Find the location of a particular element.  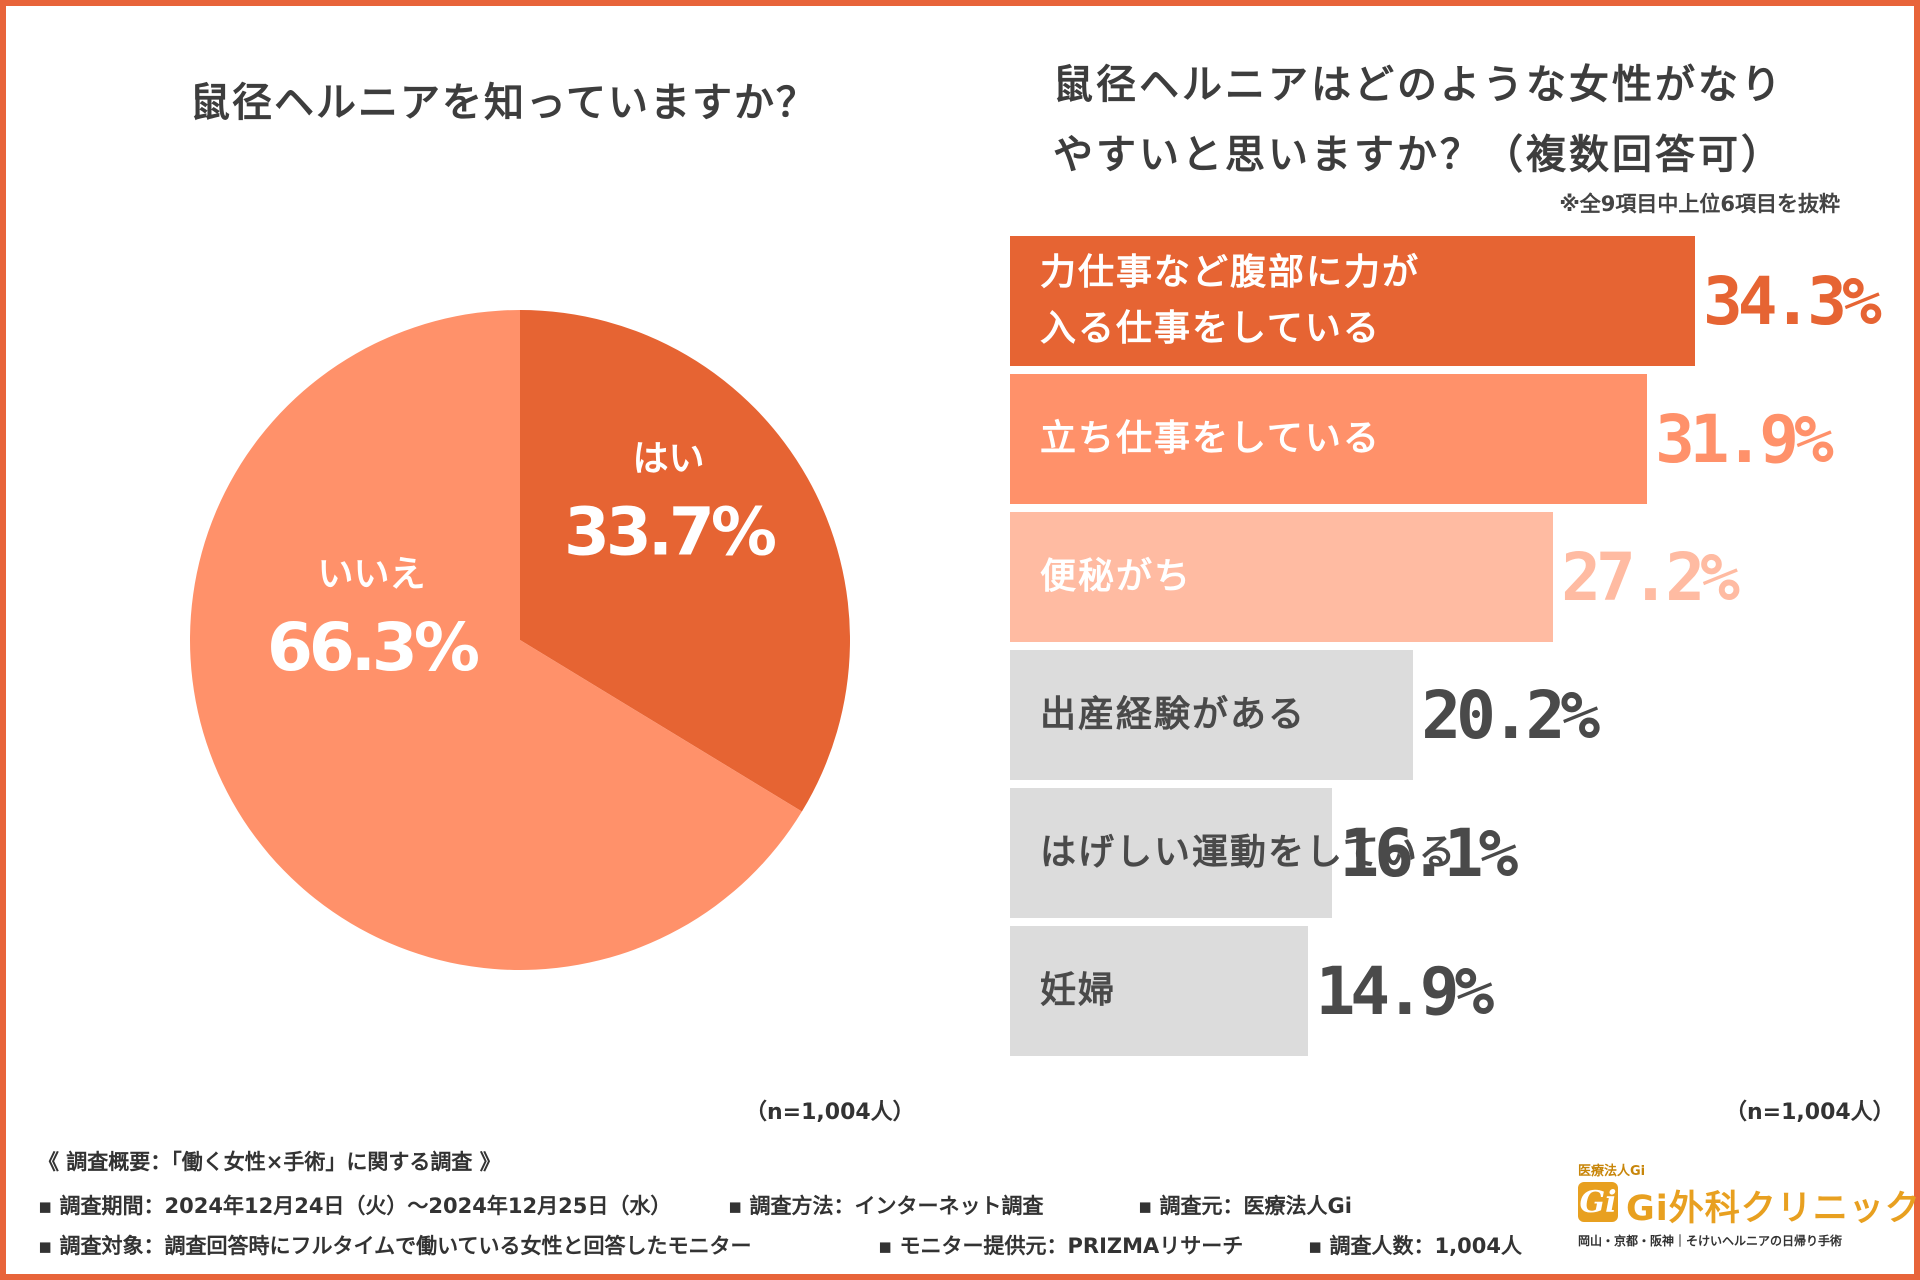

bar-row: 出産経験がある 20.2% is located at coordinates (1460, 715).